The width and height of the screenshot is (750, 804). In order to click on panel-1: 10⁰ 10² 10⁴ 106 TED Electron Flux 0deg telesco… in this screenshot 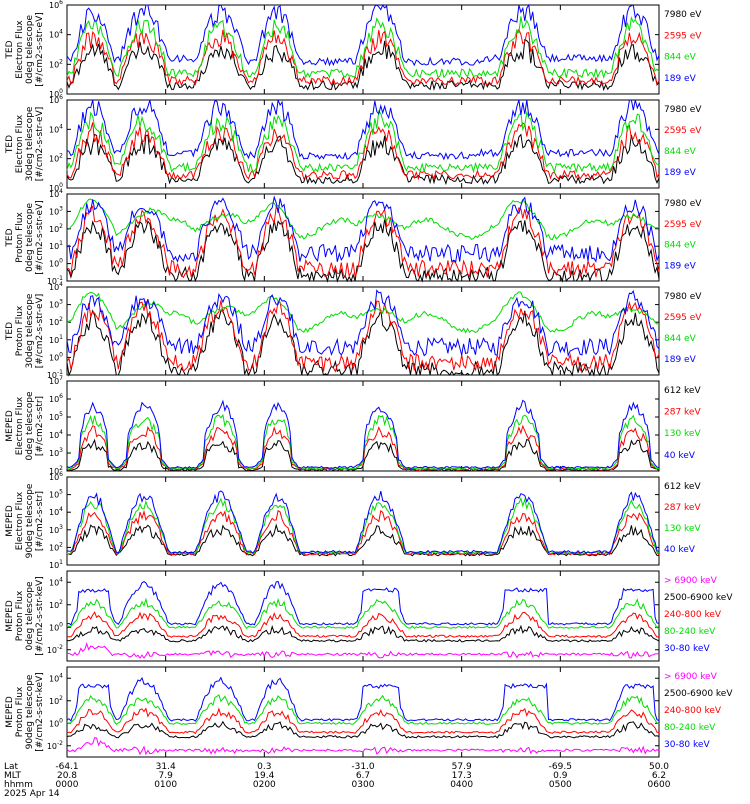, I will do `click(353, 49)`.